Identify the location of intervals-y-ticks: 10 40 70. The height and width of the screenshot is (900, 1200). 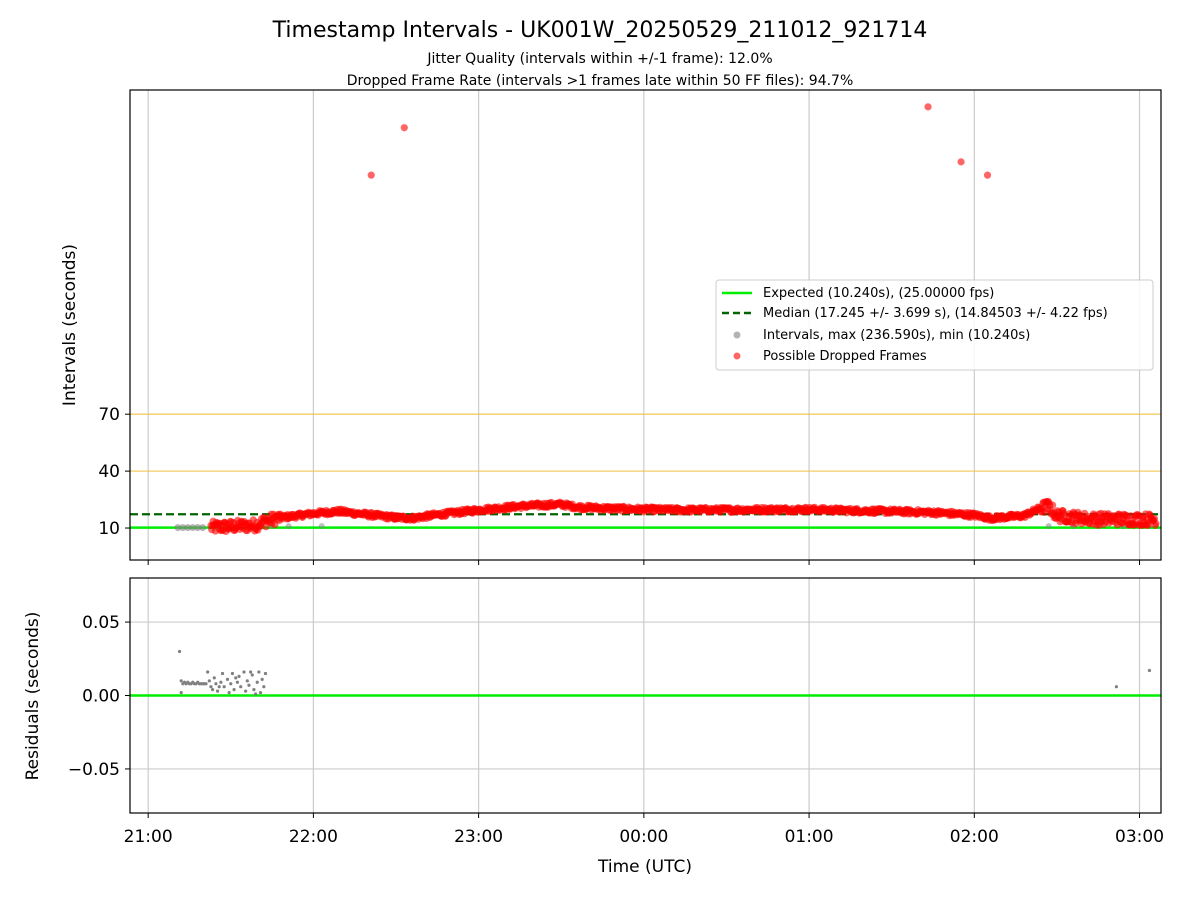
(114, 472).